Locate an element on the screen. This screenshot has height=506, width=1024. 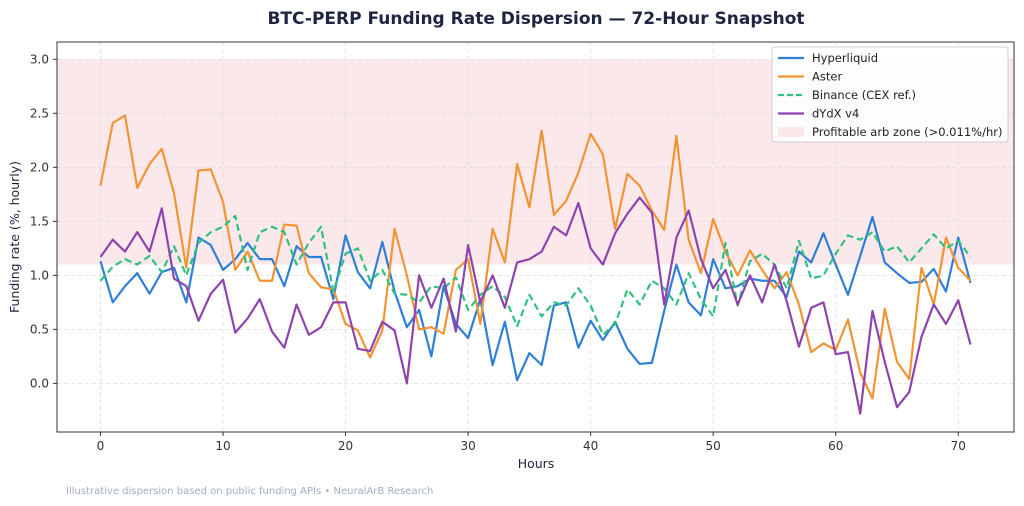
legend-box is located at coordinates (890, 94).